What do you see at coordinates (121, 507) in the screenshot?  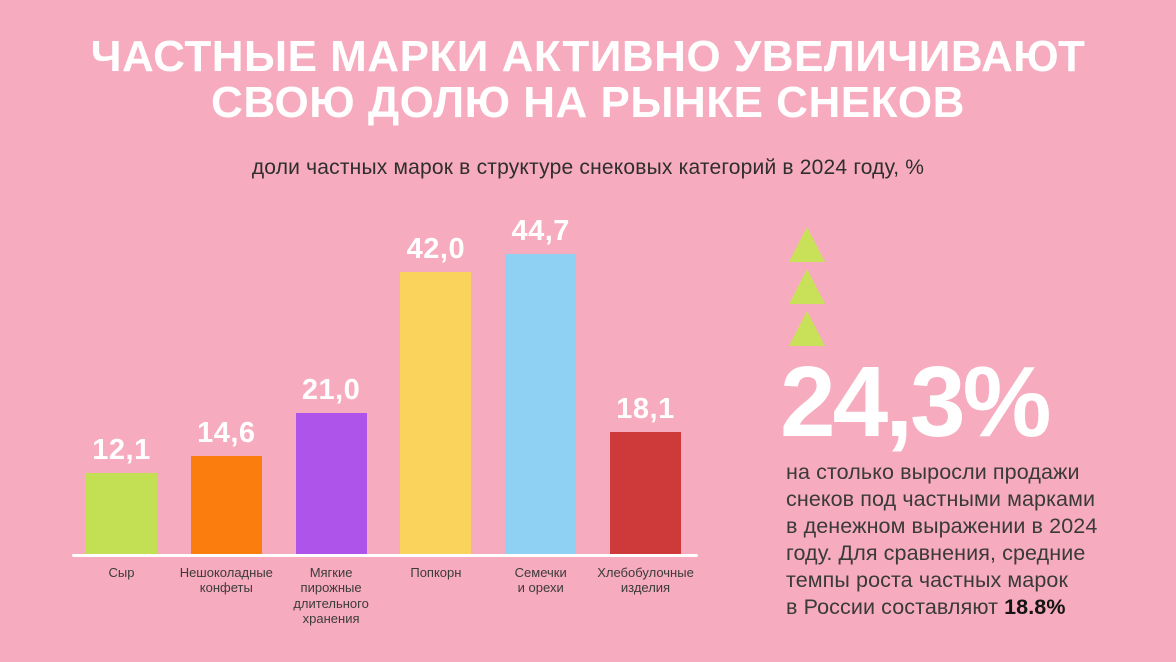 I see `bar: 12,1 Сыр` at bounding box center [121, 507].